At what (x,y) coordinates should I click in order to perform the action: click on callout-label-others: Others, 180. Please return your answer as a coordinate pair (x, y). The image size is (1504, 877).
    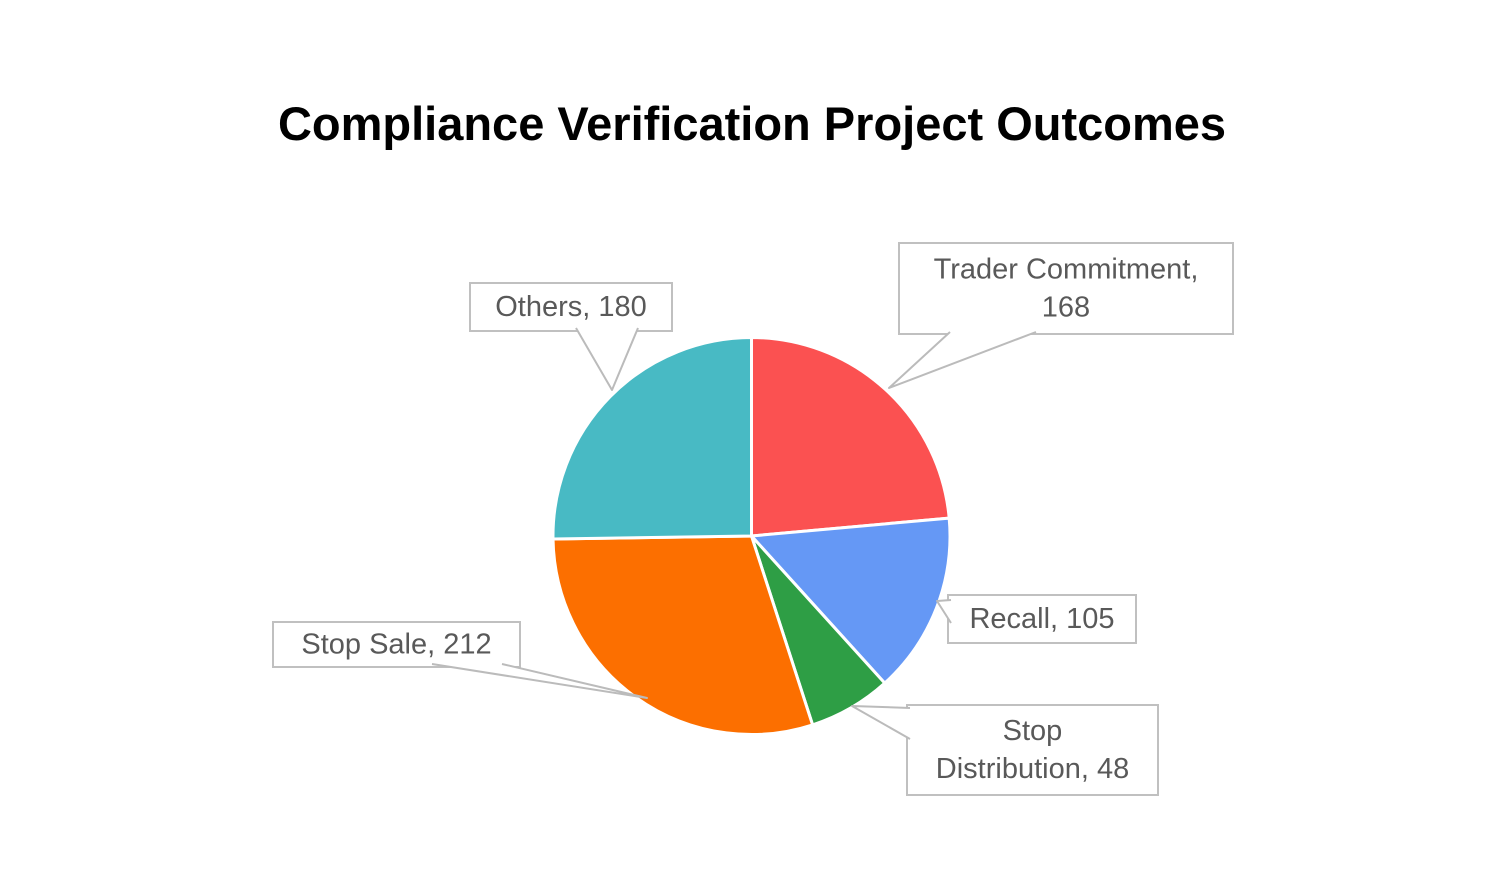
    Looking at the image, I should click on (571, 307).